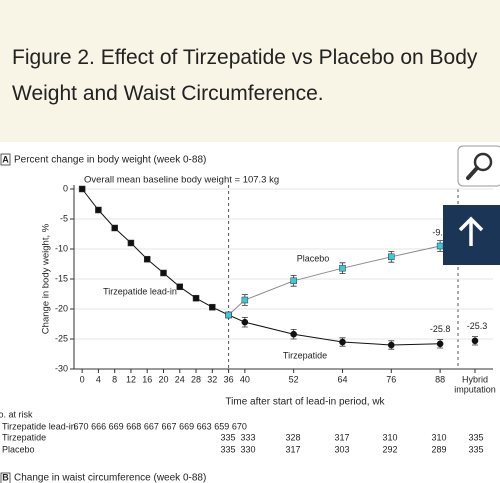  What do you see at coordinates (389, 449) in the screenshot?
I see `at-risk-value: 292` at bounding box center [389, 449].